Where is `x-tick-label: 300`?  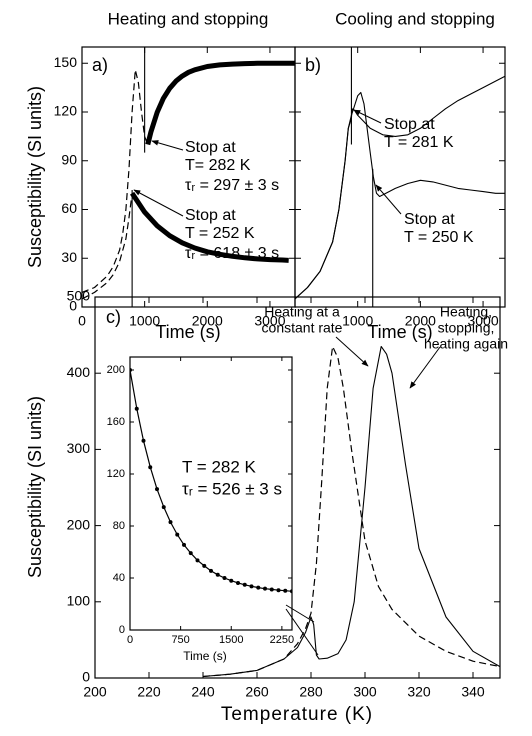
x-tick-label: 300 is located at coordinates (365, 692).